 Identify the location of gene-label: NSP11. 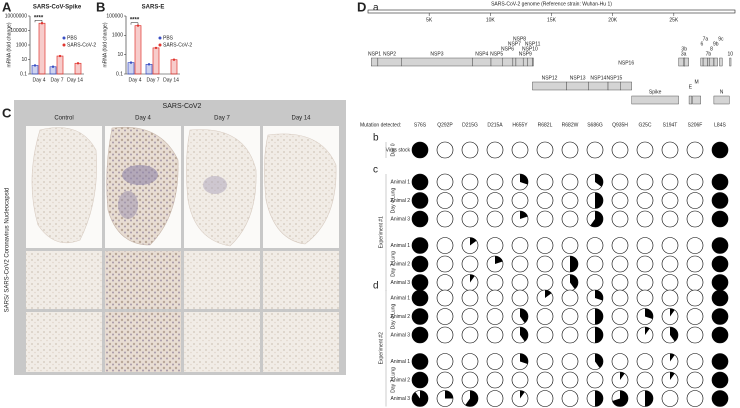
(533, 44).